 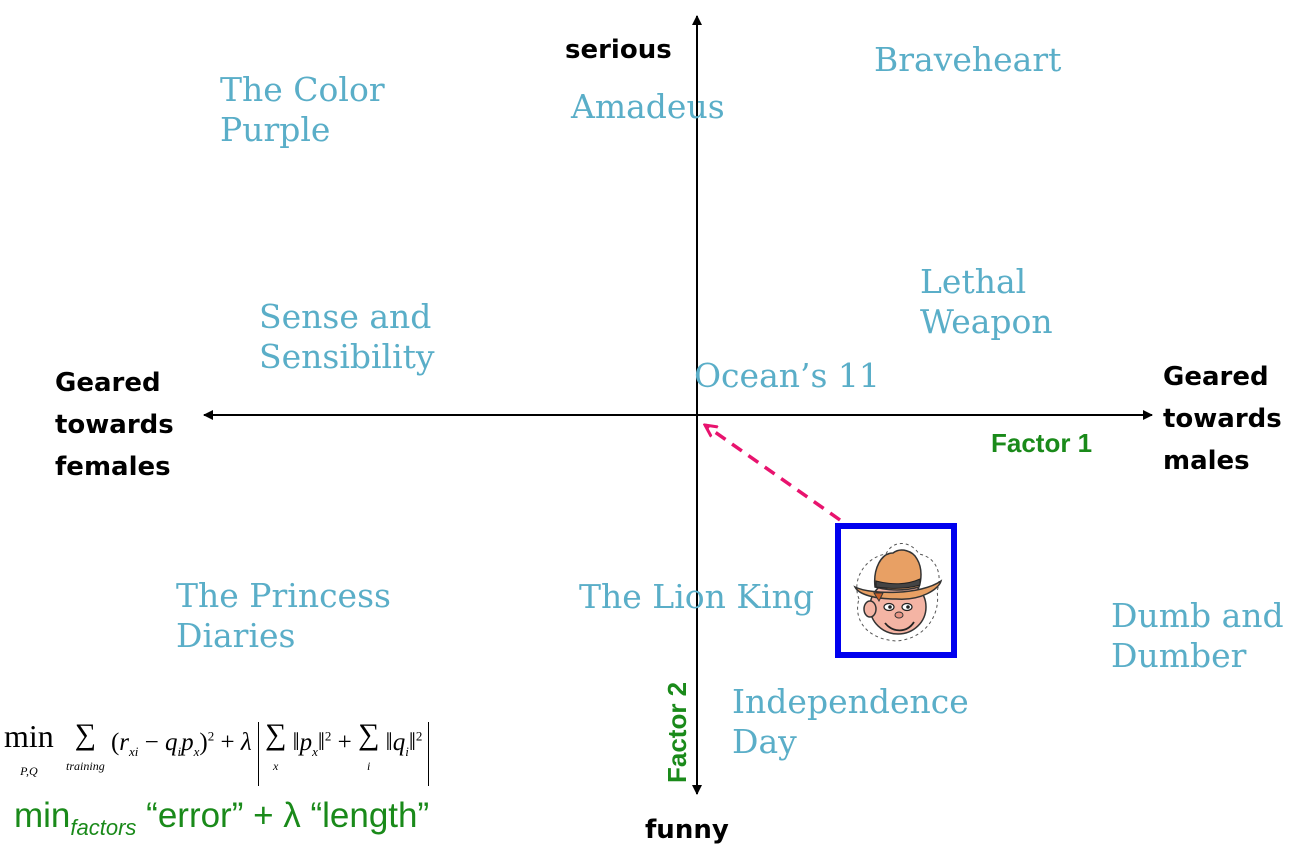 What do you see at coordinates (108, 383) in the screenshot?
I see `axis-label-females-line: Geared` at bounding box center [108, 383].